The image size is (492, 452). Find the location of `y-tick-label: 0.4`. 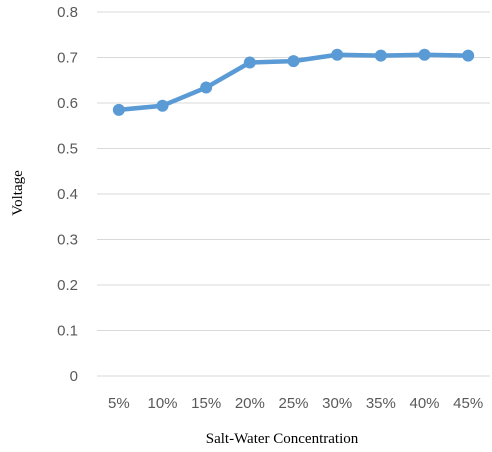

y-tick-label: 0.4 is located at coordinates (67, 194).